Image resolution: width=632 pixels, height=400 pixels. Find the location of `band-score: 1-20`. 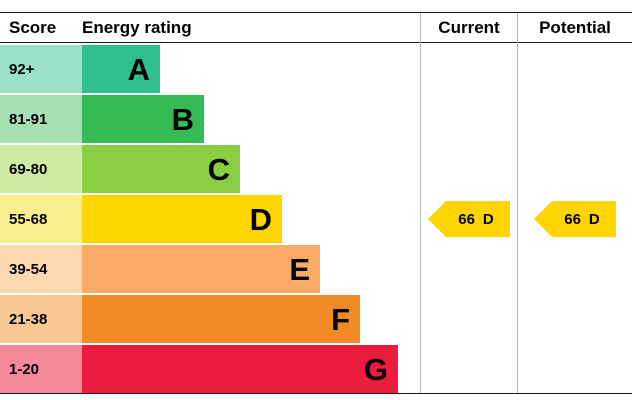

band-score: 1-20 is located at coordinates (41, 369).